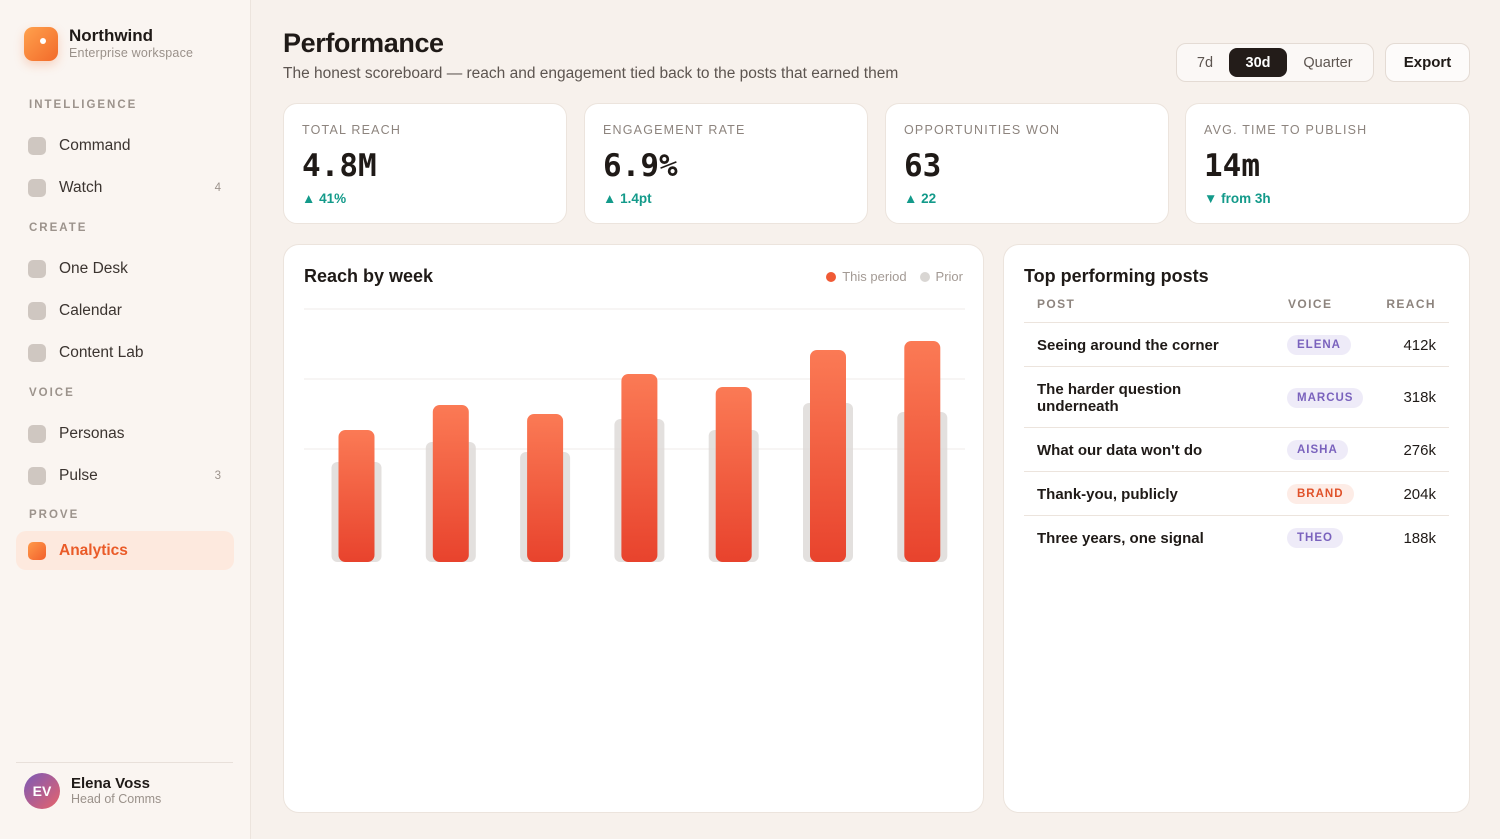  What do you see at coordinates (110, 783) in the screenshot?
I see `user-name: Elena Voss` at bounding box center [110, 783].